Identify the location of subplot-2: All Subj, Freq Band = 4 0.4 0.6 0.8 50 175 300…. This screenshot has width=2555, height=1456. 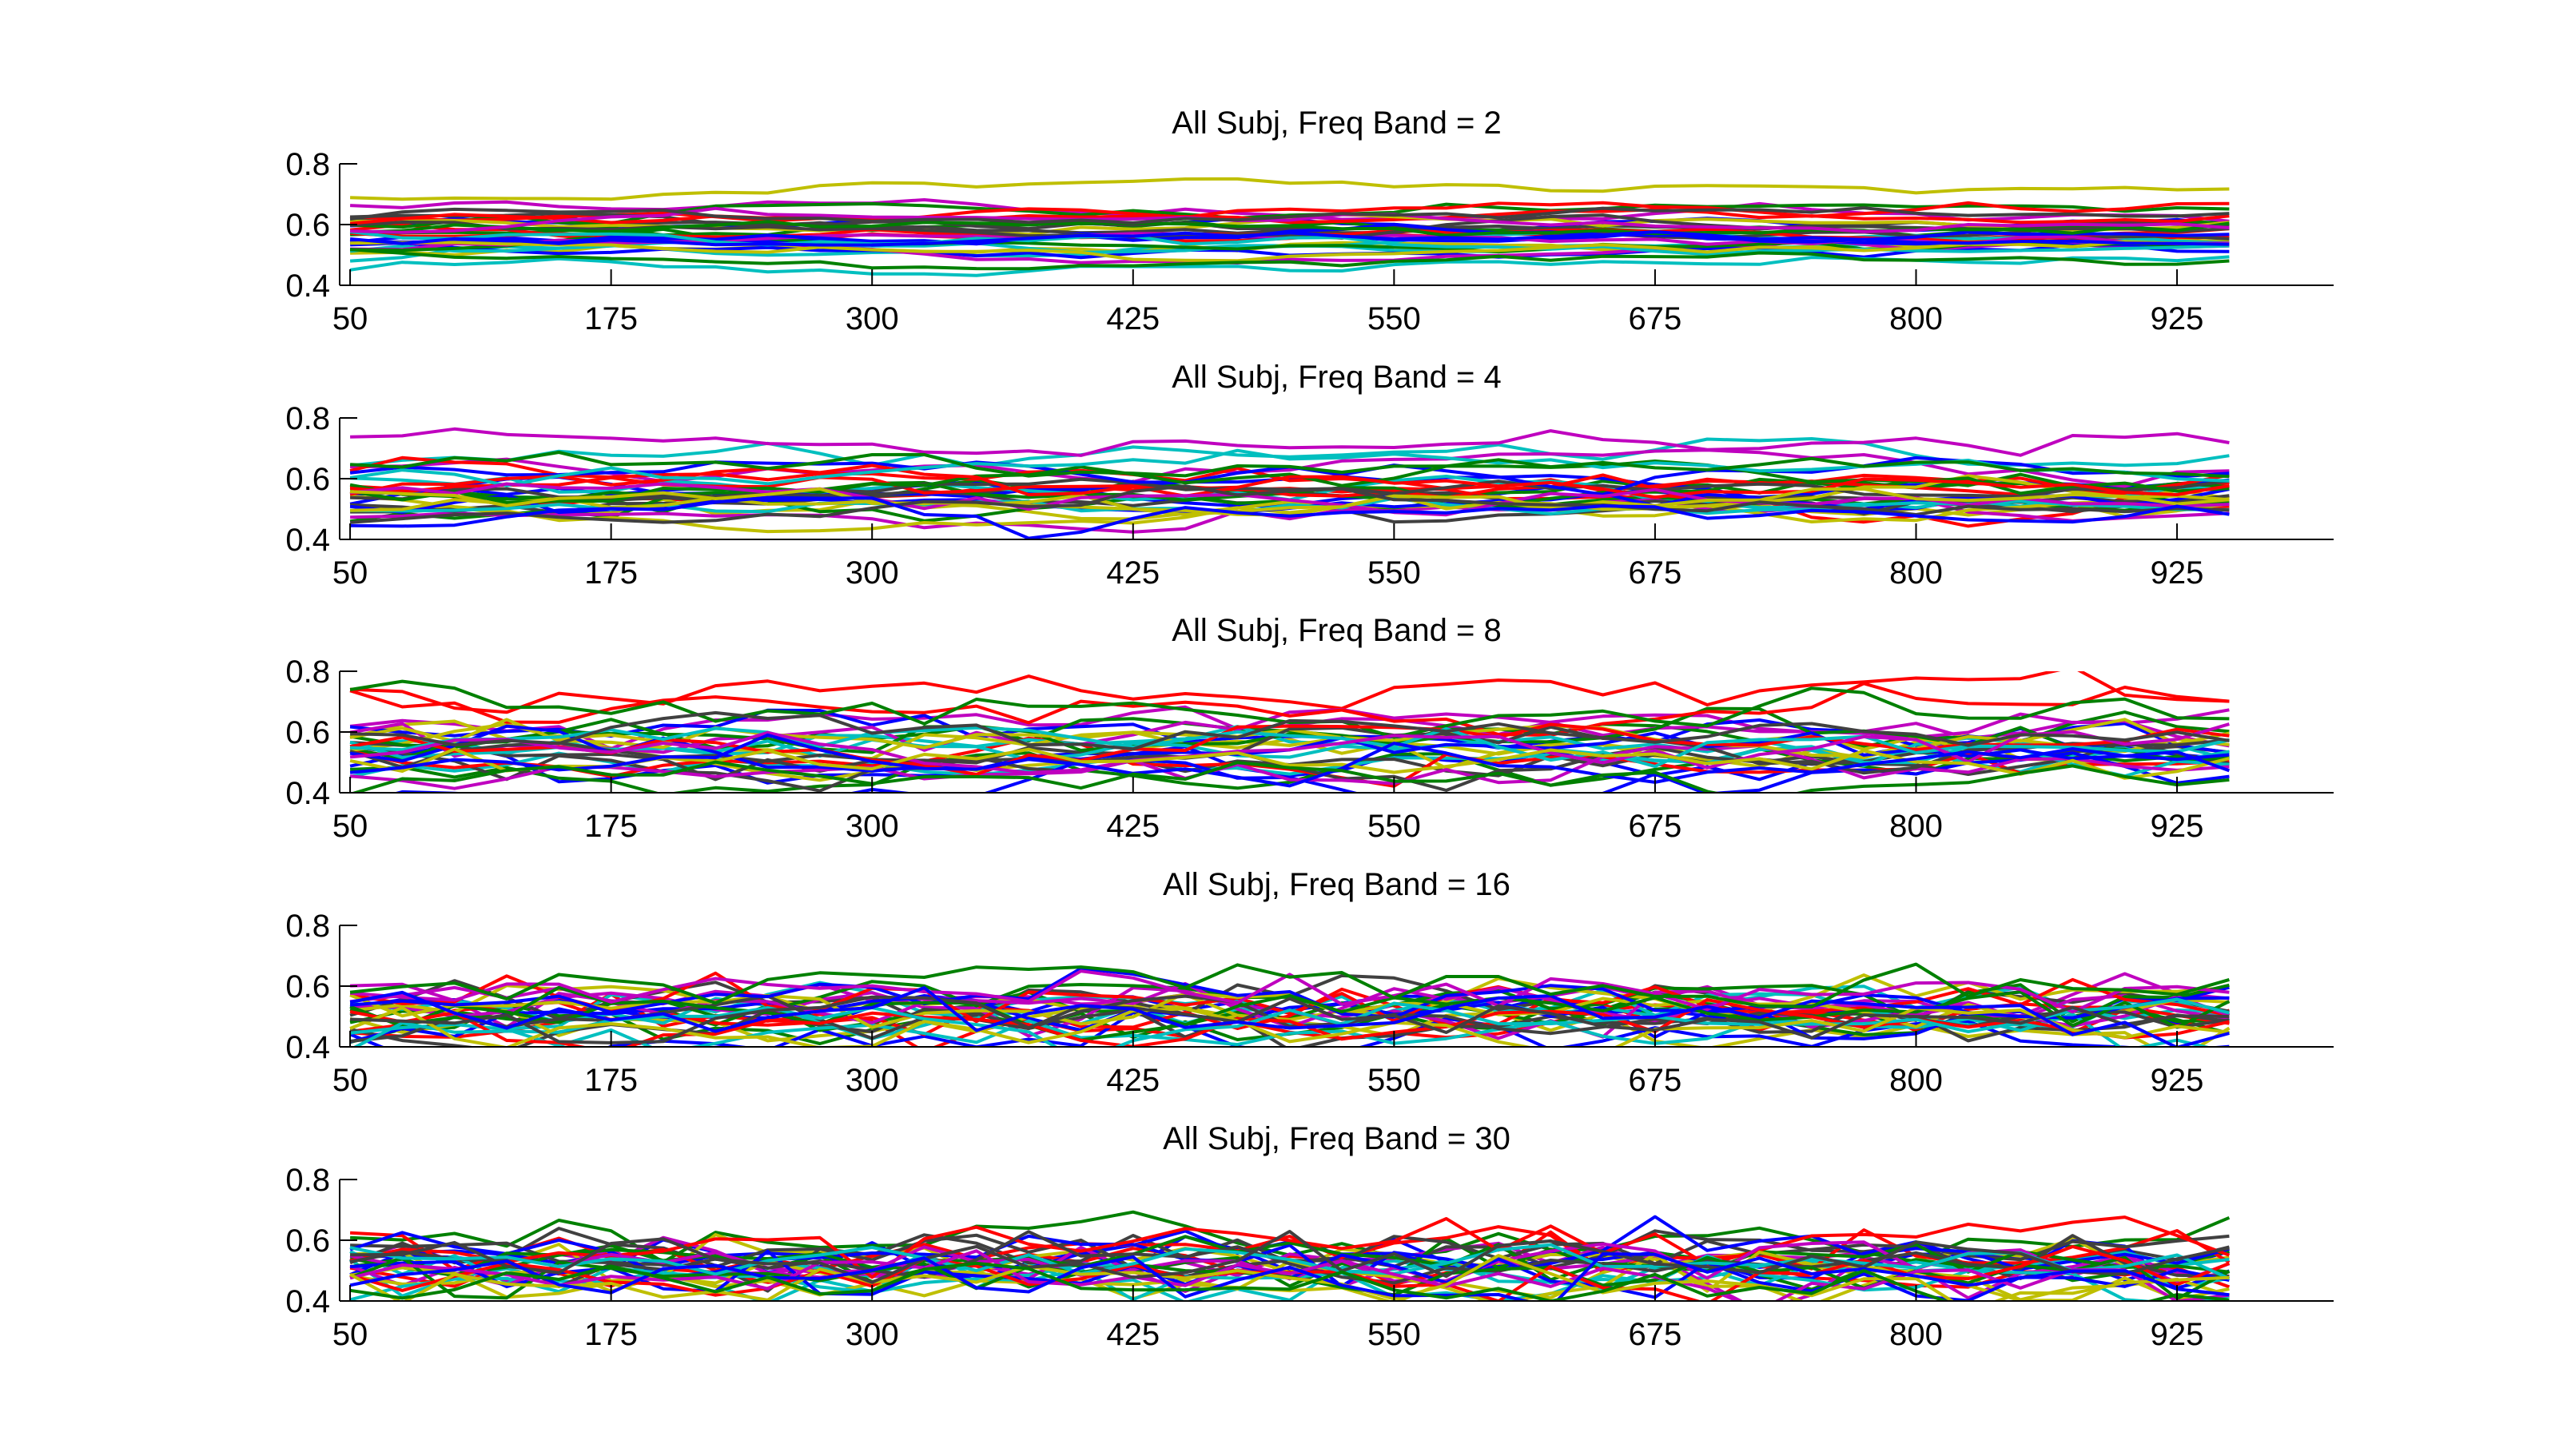
(1309, 475).